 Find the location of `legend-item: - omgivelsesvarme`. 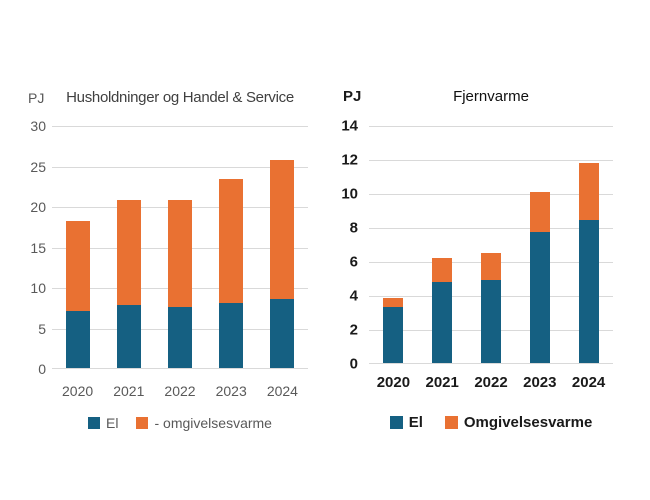

legend-item: - omgivelsesvarme is located at coordinates (204, 423).